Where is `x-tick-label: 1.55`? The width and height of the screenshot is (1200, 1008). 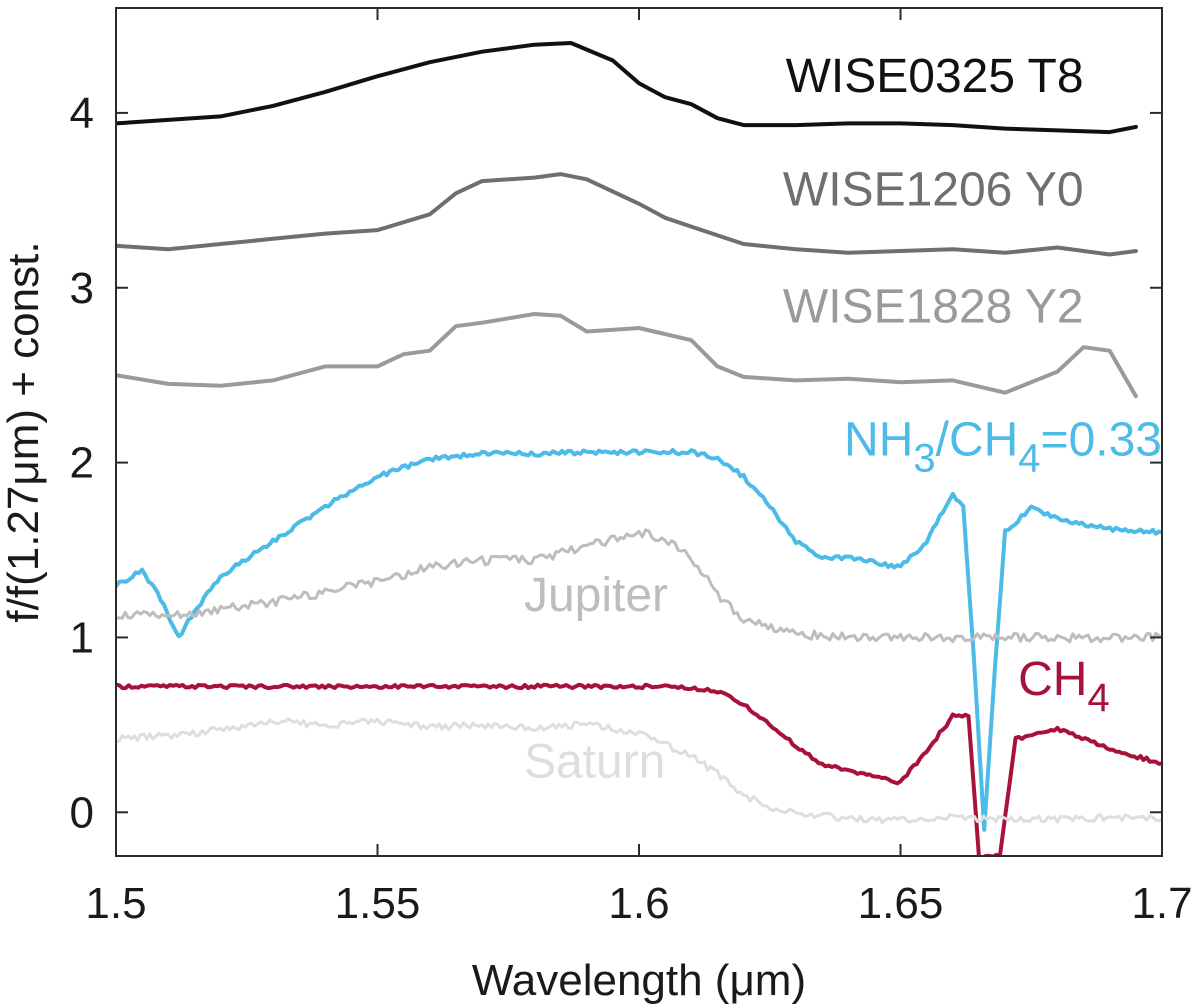
x-tick-label: 1.55 is located at coordinates (378, 903).